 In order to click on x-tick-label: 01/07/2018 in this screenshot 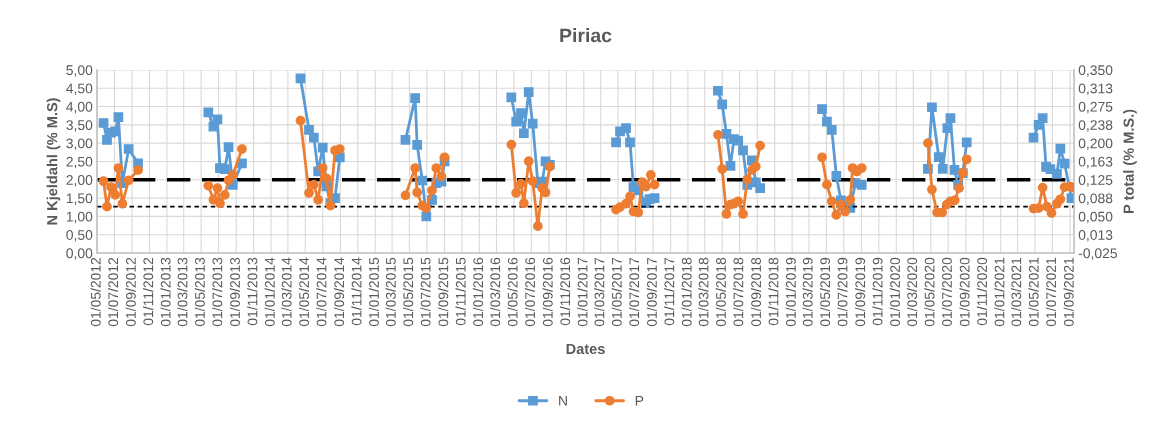, I will do `click(738, 292)`.